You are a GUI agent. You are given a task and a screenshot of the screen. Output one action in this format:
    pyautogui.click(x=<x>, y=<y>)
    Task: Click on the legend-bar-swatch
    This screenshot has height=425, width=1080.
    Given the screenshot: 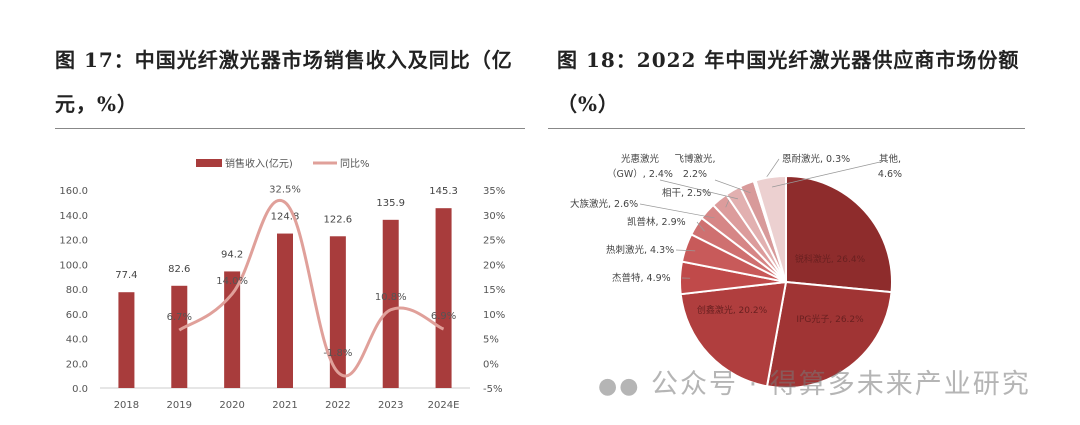 What is the action you would take?
    pyautogui.click(x=209, y=163)
    